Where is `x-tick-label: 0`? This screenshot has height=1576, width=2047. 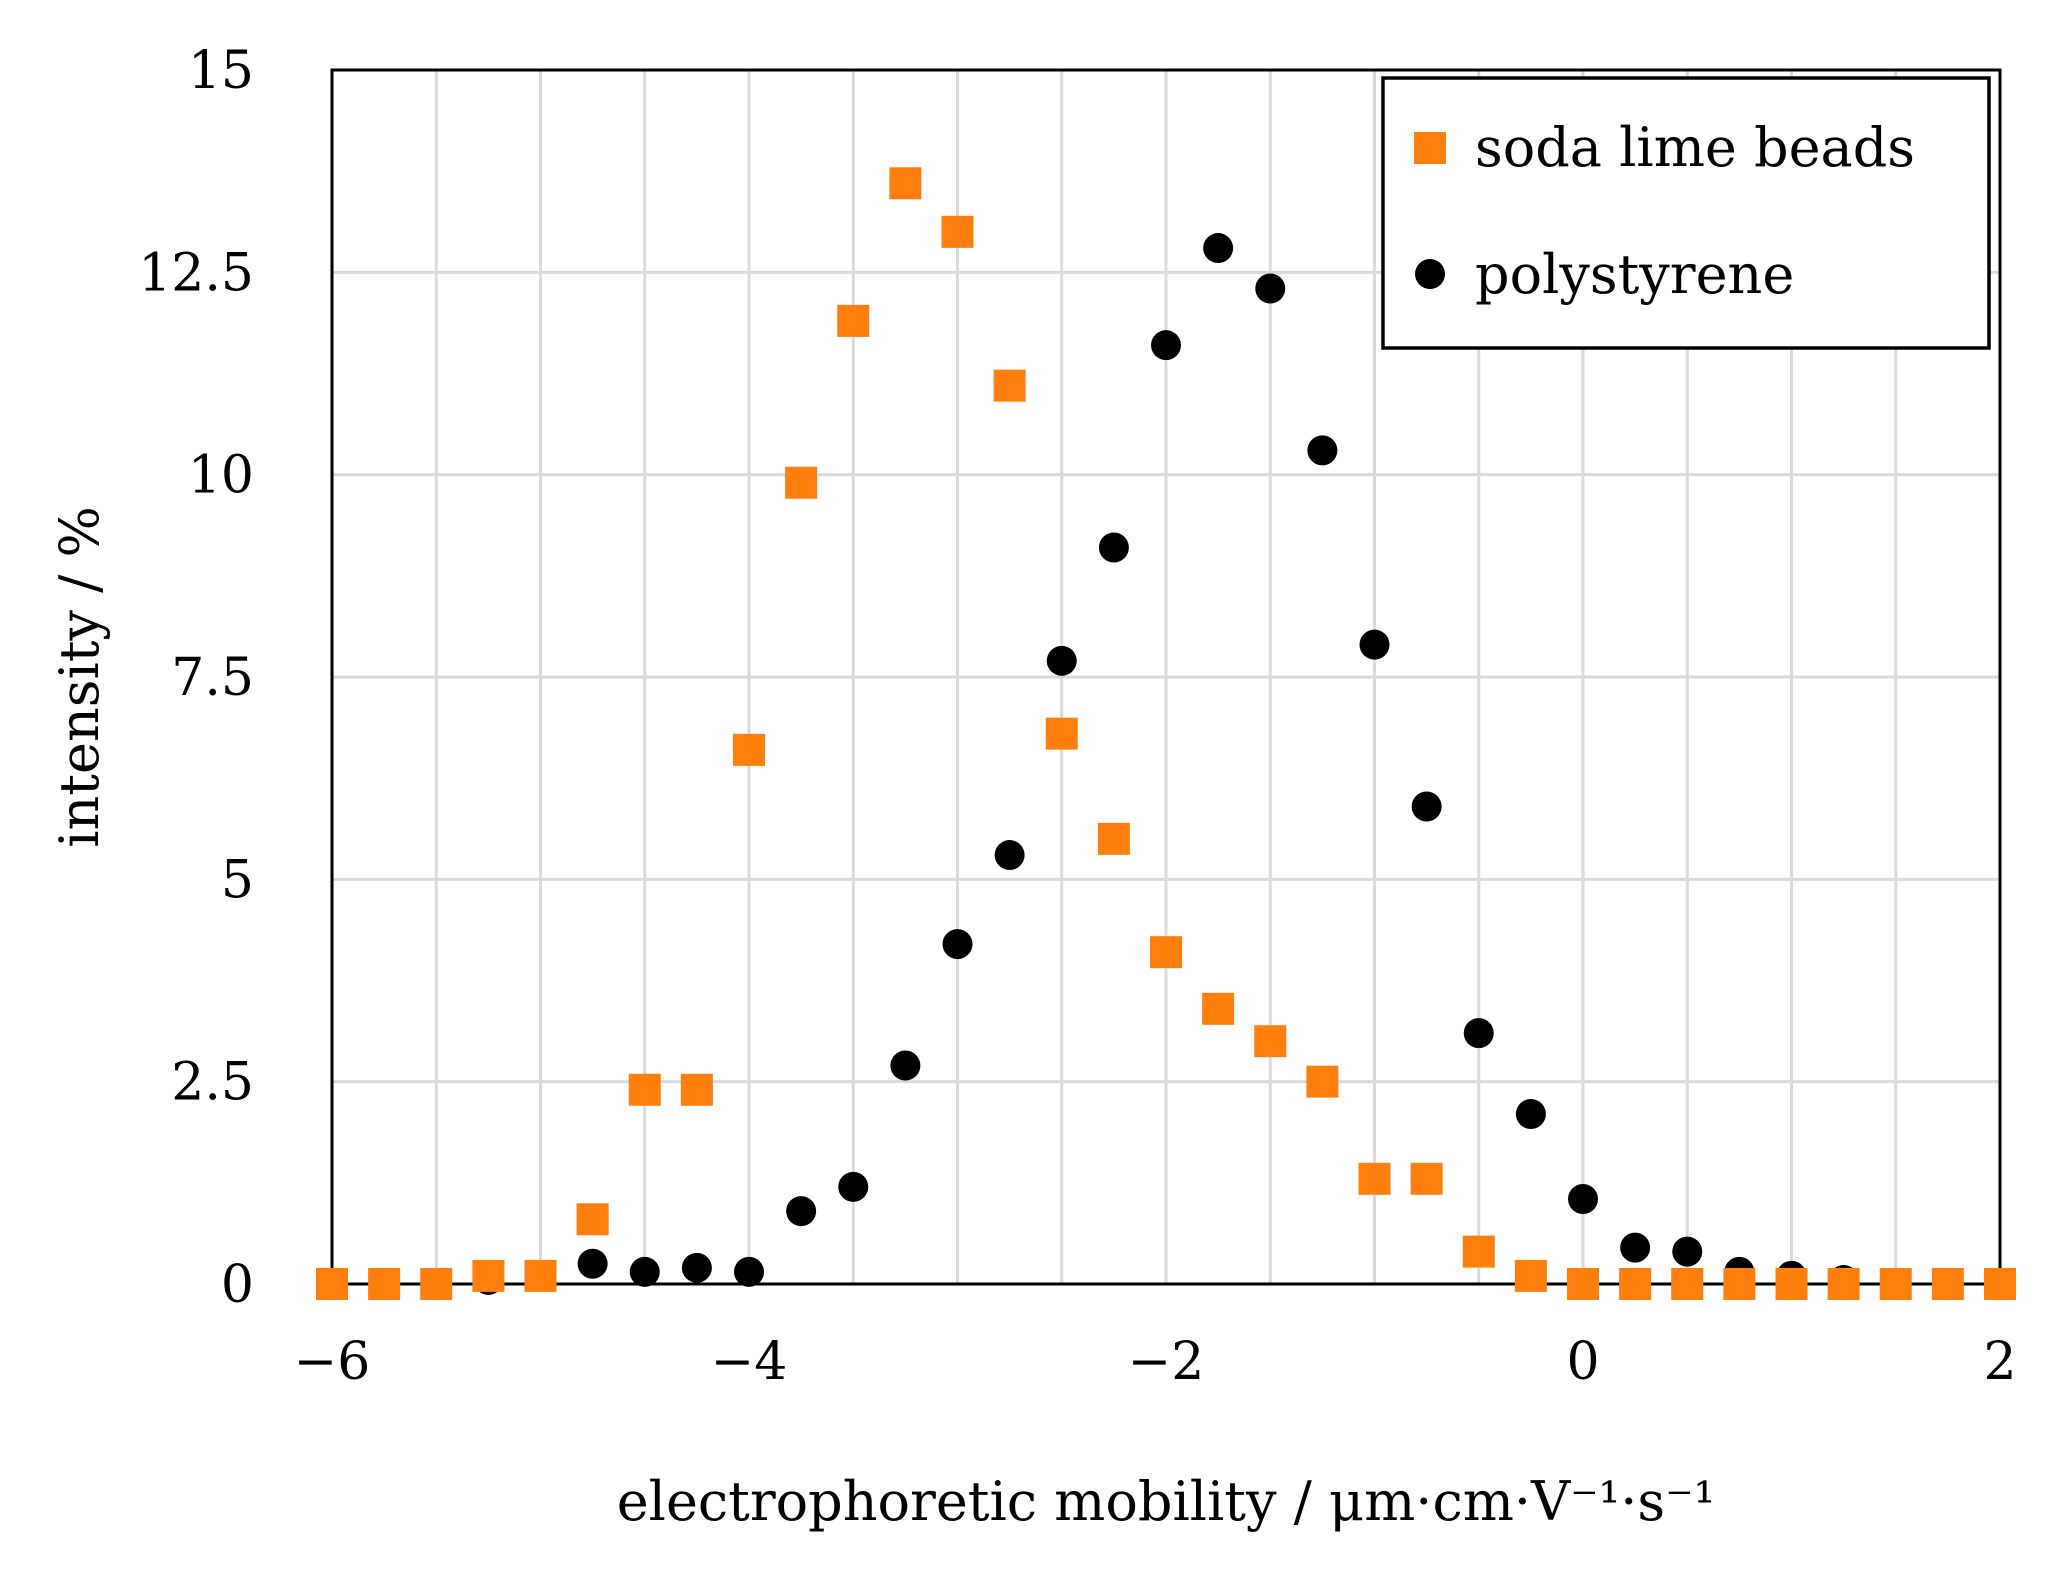 x-tick-label: 0 is located at coordinates (1582, 1362).